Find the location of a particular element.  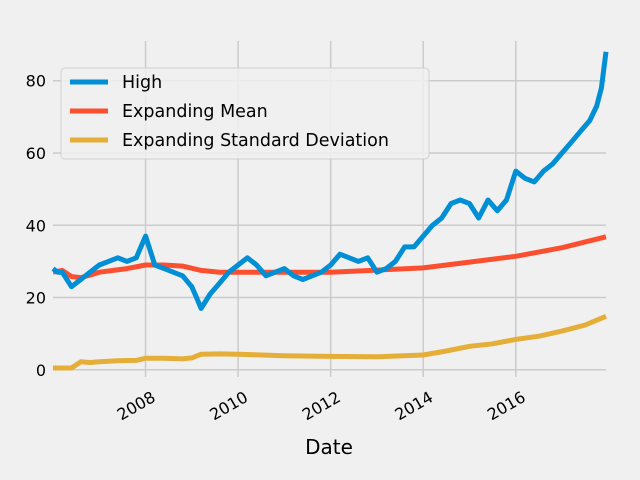

y-tick-label: 20 is located at coordinates (36, 298).